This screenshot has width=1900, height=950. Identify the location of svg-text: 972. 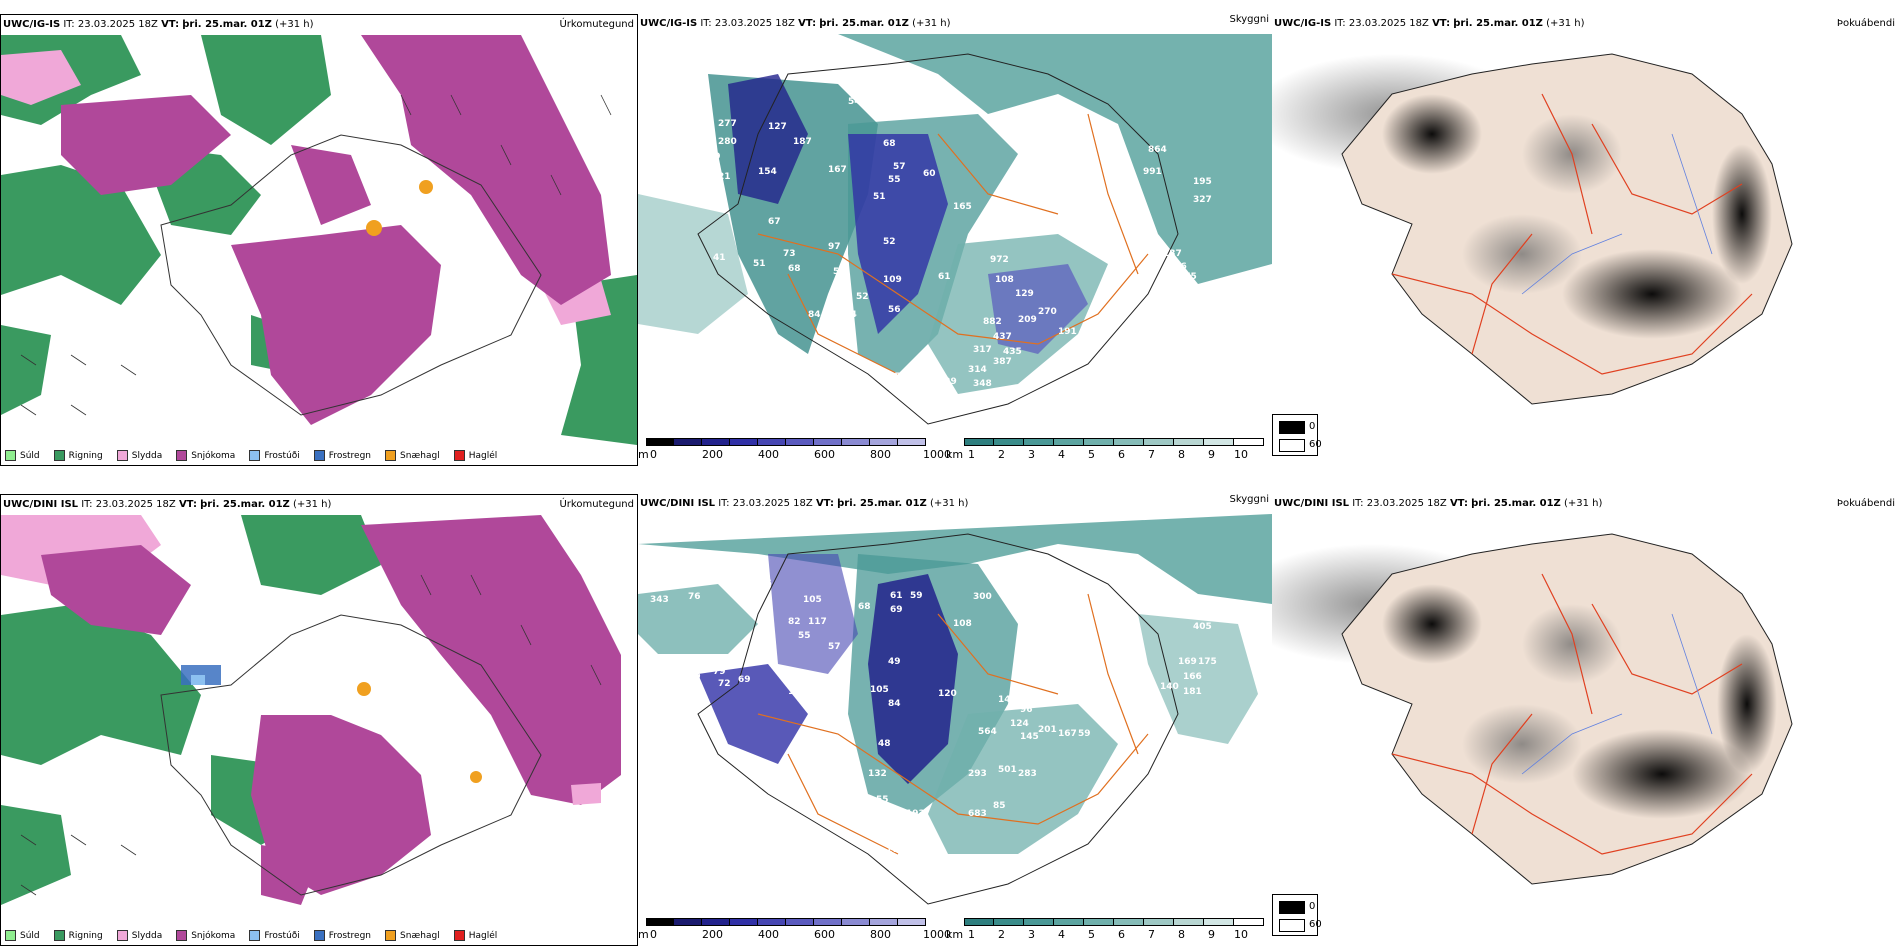
(999, 260).